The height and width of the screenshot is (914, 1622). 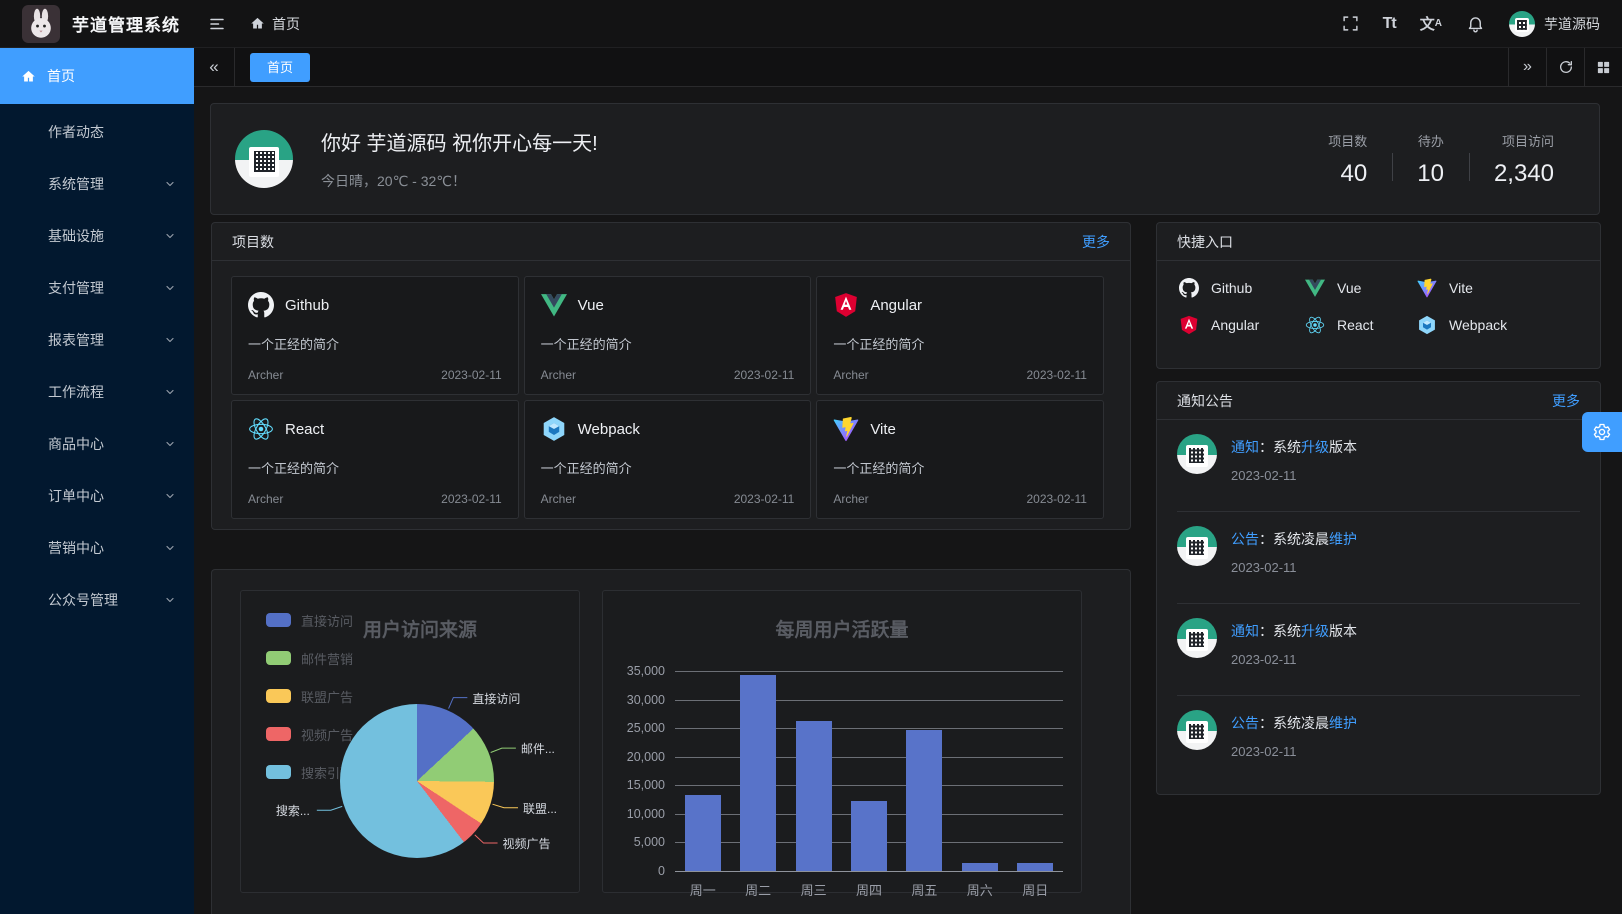 I want to click on project-card: Angular 一个正经的简介 Archer 2023-02-11, so click(x=960, y=335).